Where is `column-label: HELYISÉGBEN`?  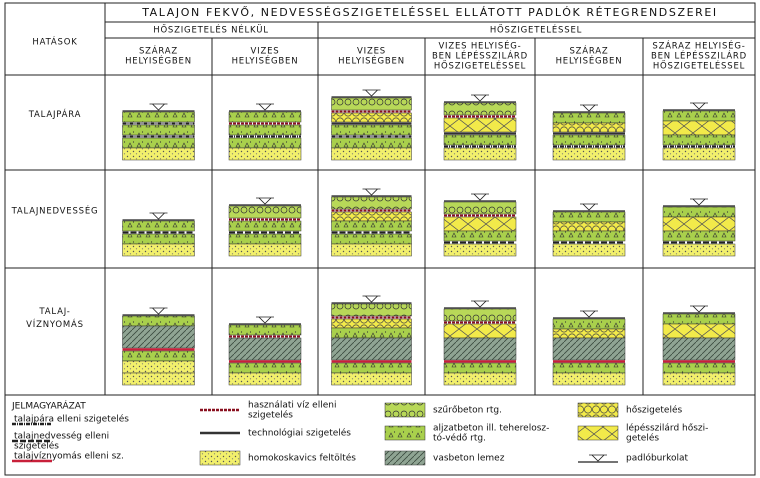 column-label: HELYISÉGBEN is located at coordinates (158, 61).